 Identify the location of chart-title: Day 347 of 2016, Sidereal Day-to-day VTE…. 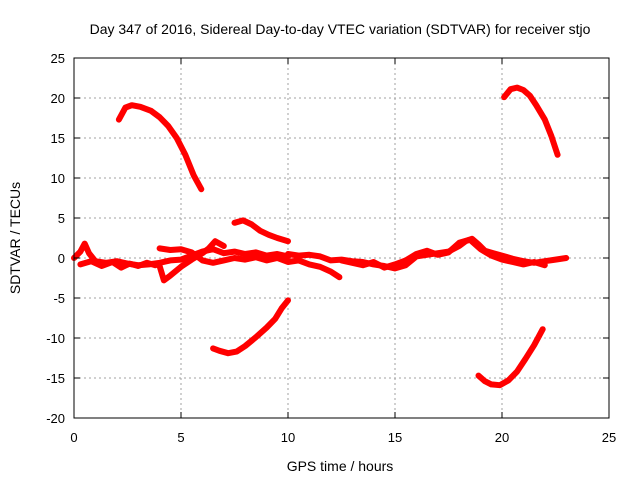
(340, 29).